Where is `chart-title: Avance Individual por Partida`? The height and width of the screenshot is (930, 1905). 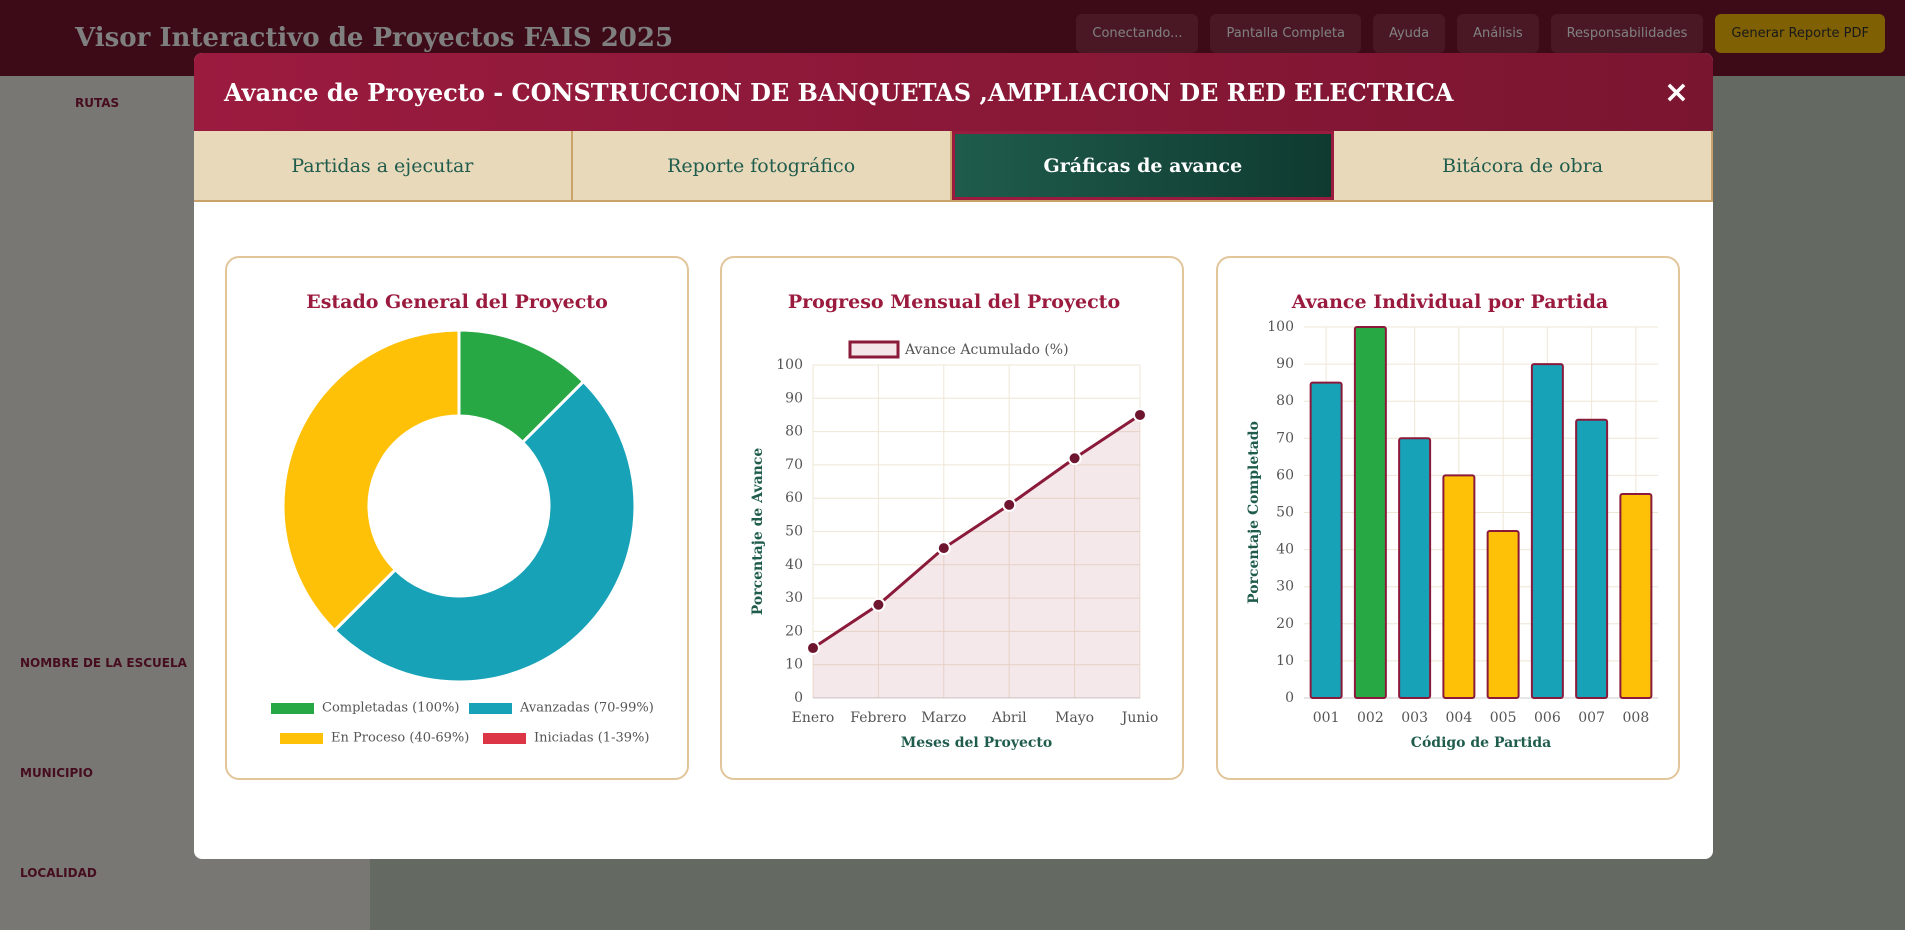
chart-title: Avance Individual por Partida is located at coordinates (1449, 302).